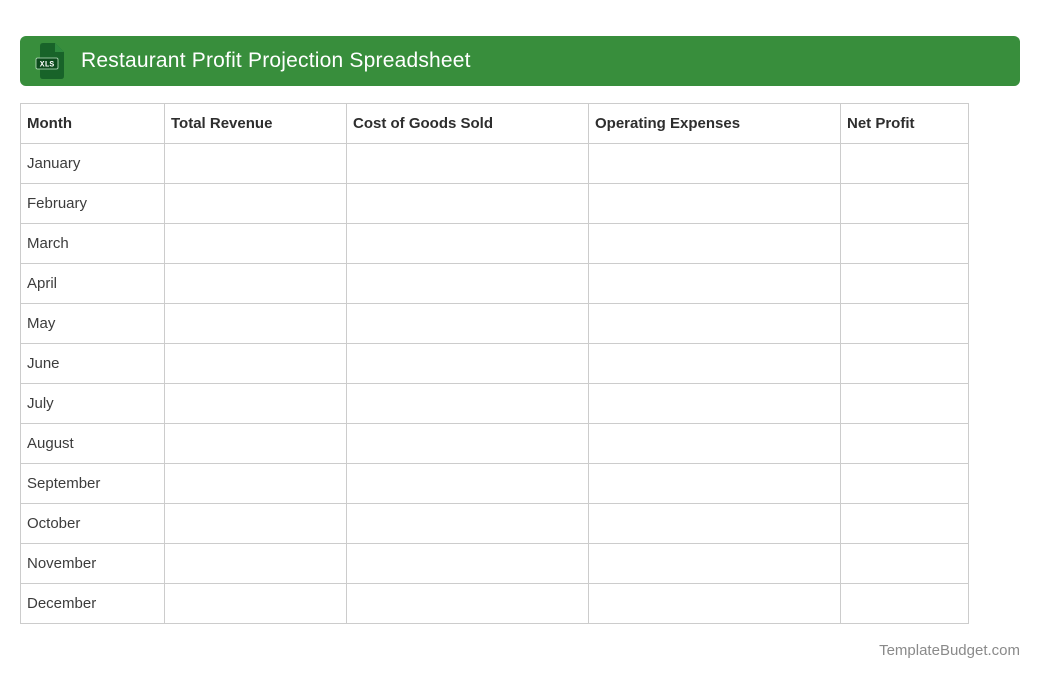 The width and height of the screenshot is (1040, 680). I want to click on table-row: November, so click(494, 563).